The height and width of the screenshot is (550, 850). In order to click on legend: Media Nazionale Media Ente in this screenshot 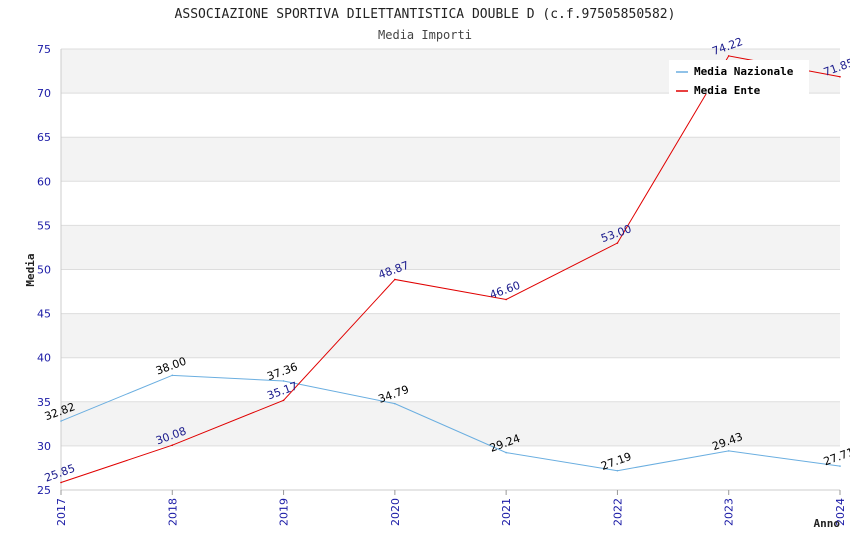, I will do `click(739, 78)`.